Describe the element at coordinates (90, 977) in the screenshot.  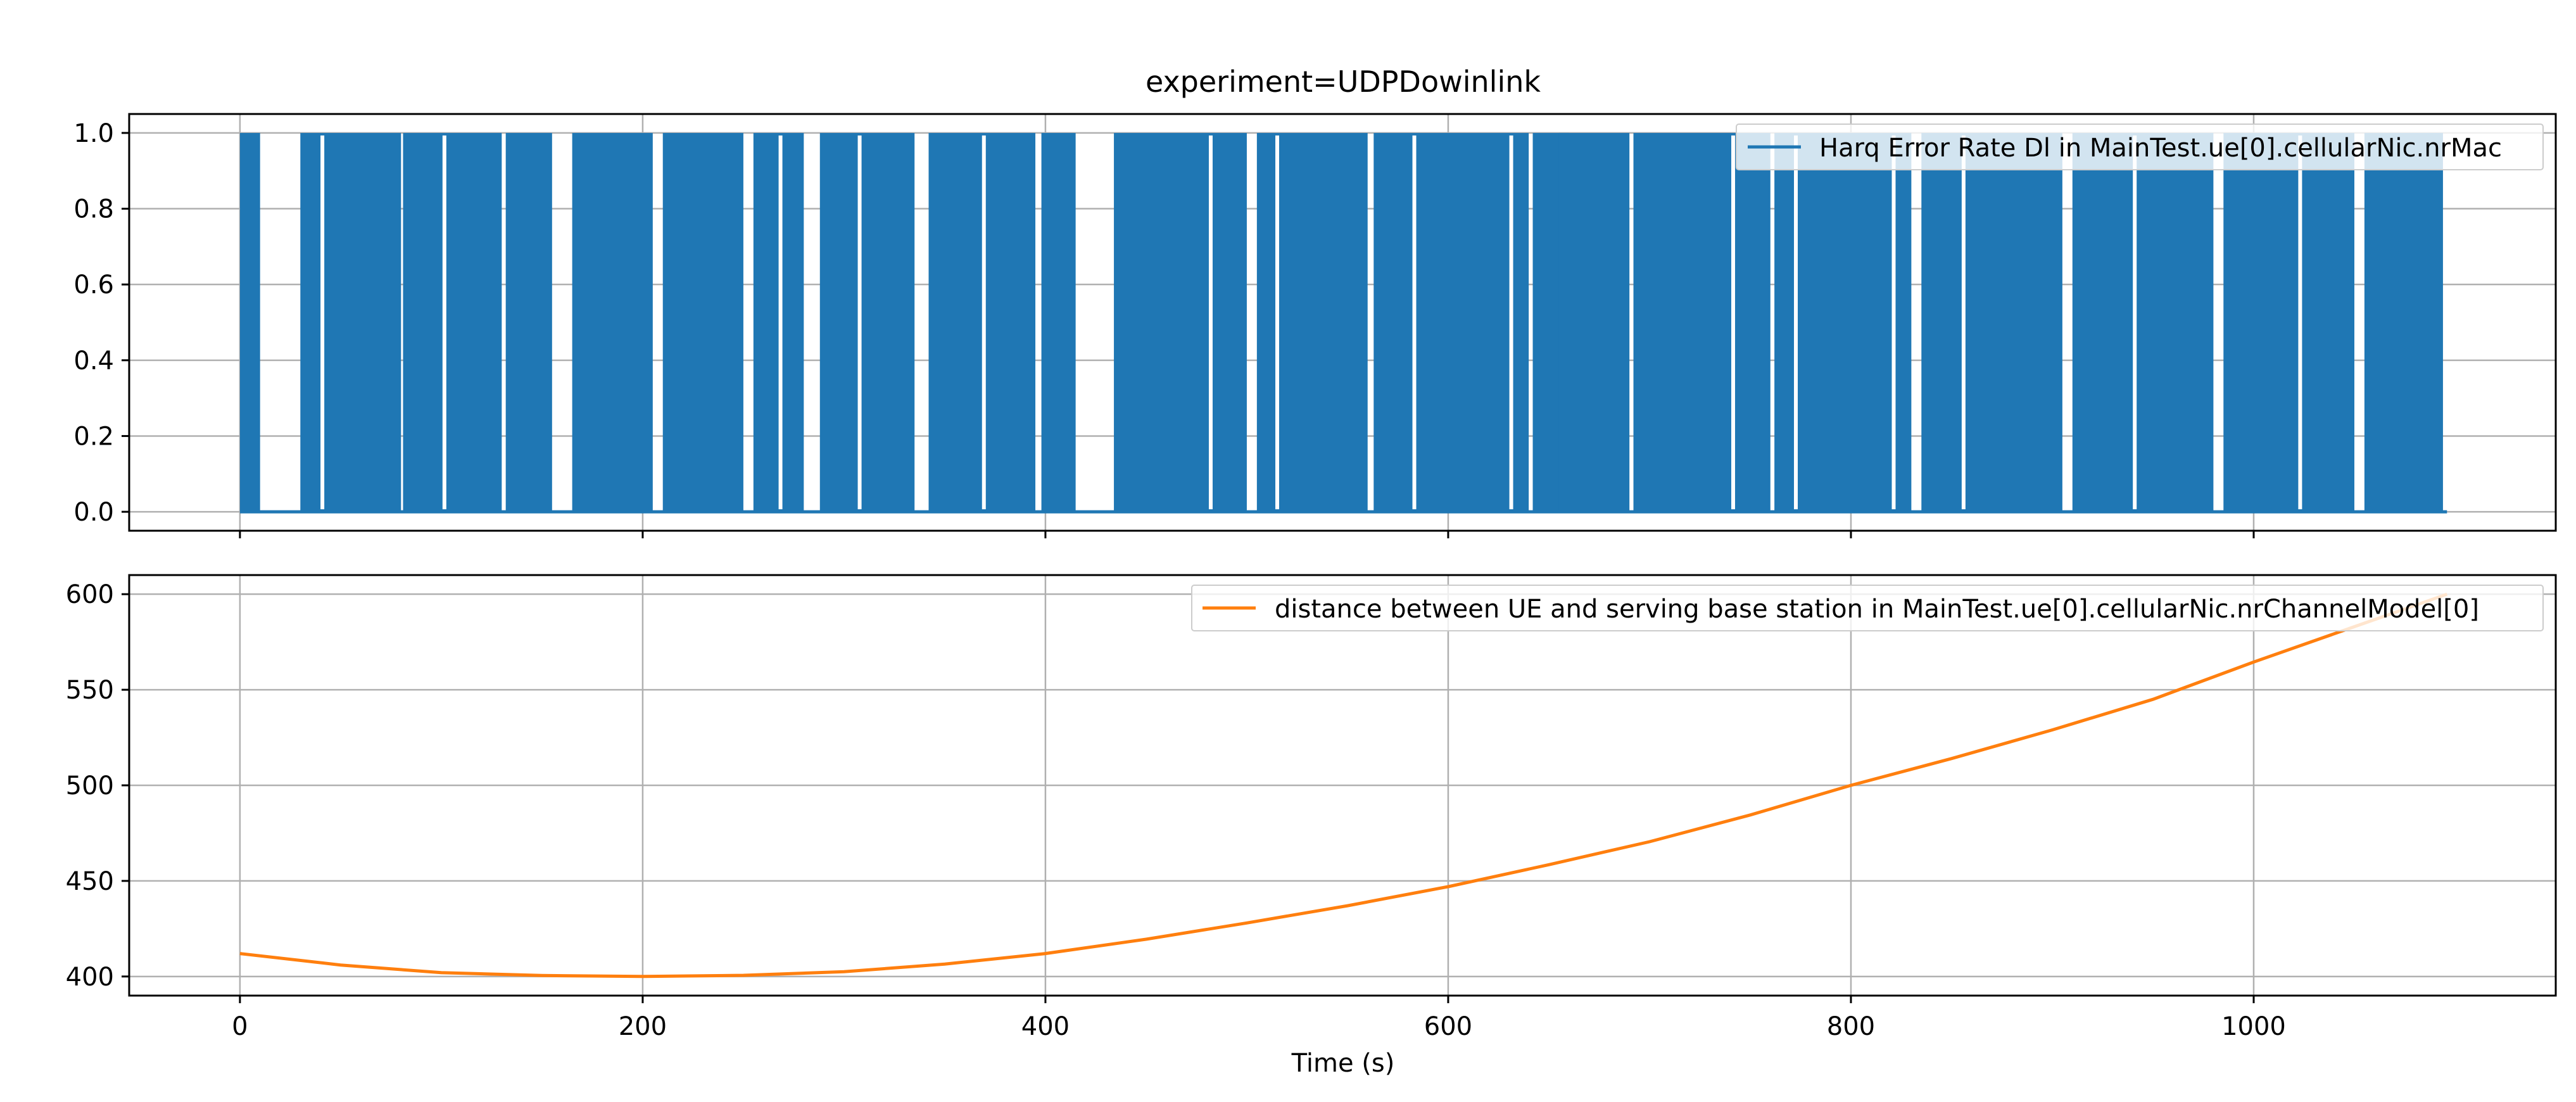
I see `y-tick-label: 400` at that location.